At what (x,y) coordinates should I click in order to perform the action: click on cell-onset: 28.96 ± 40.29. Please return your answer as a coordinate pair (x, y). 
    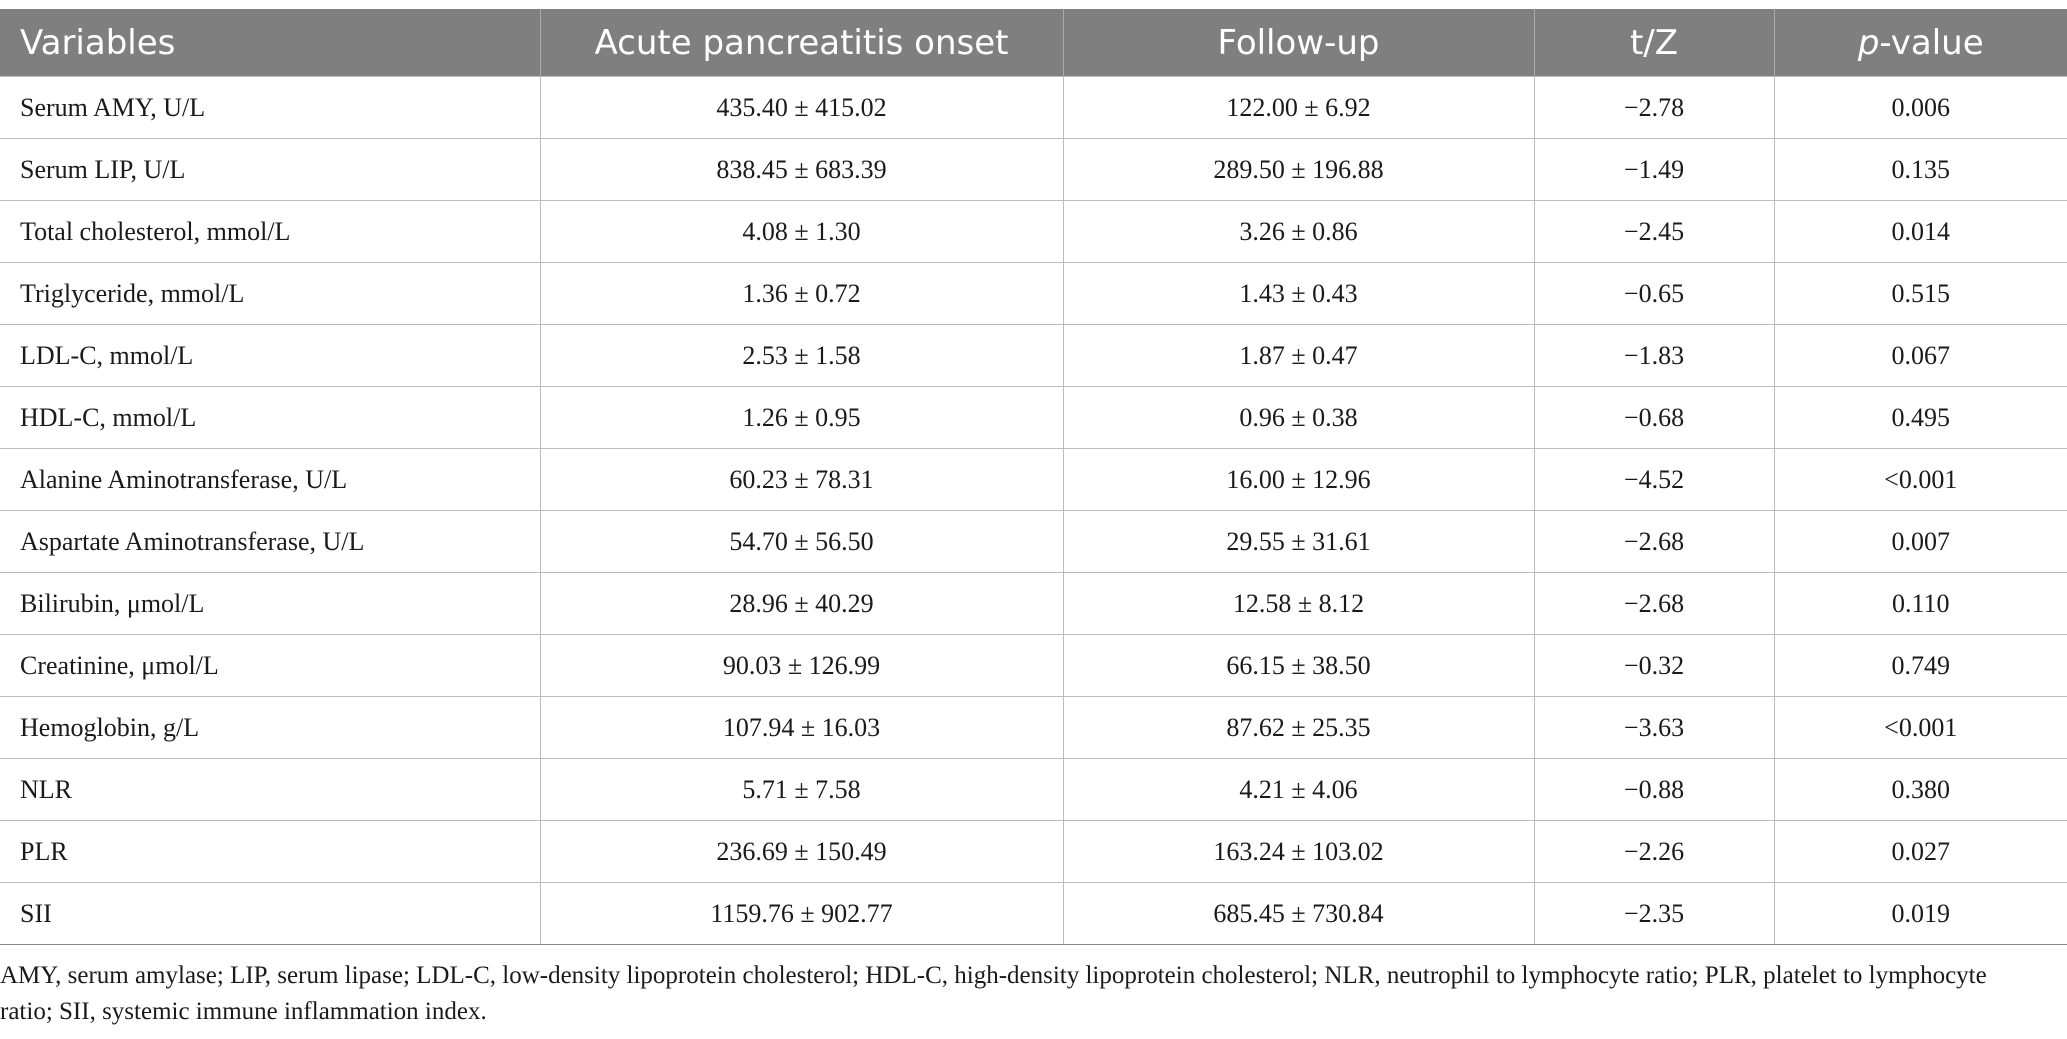
    Looking at the image, I should click on (801, 603).